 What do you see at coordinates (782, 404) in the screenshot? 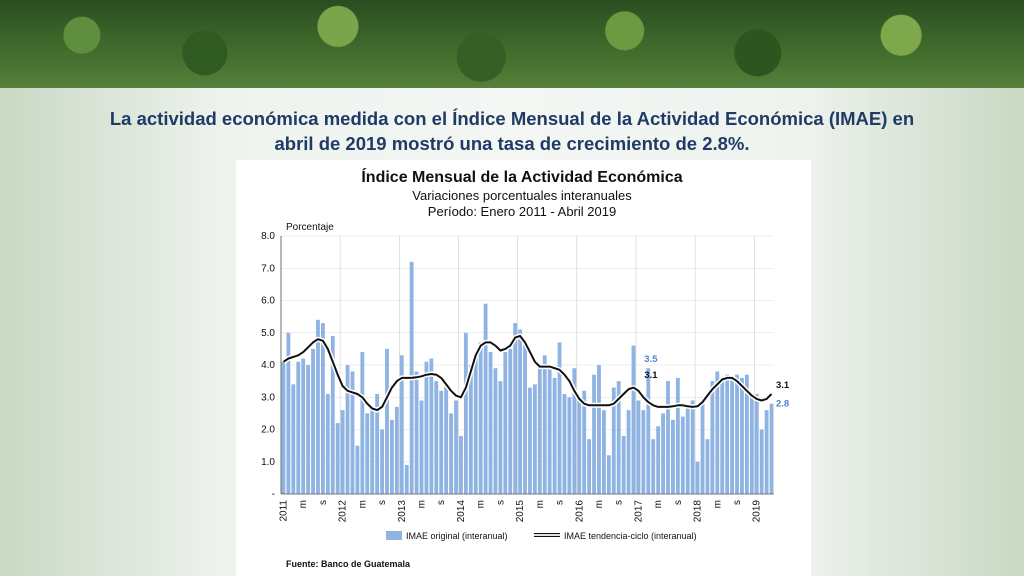
I see `data-label: 2.8` at bounding box center [782, 404].